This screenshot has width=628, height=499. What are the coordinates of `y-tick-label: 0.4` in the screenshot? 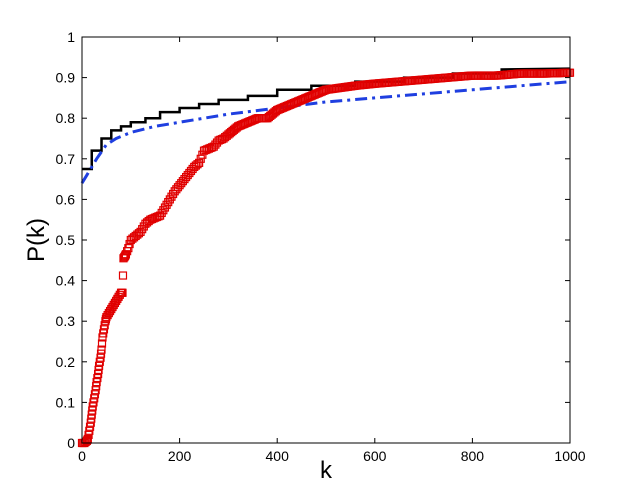 It's located at (66, 281).